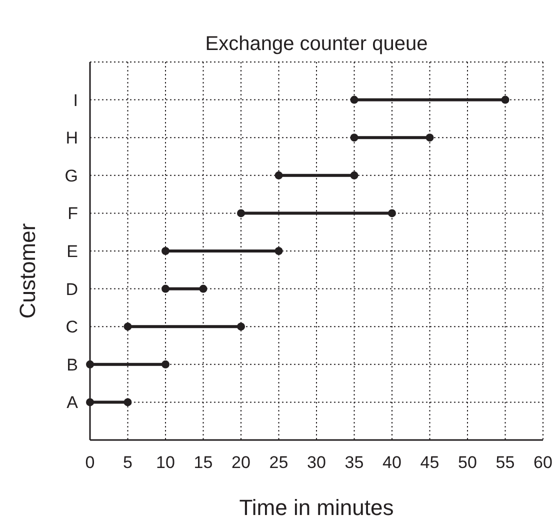  Describe the element at coordinates (71, 176) in the screenshot. I see `y-tick-label: G` at that location.